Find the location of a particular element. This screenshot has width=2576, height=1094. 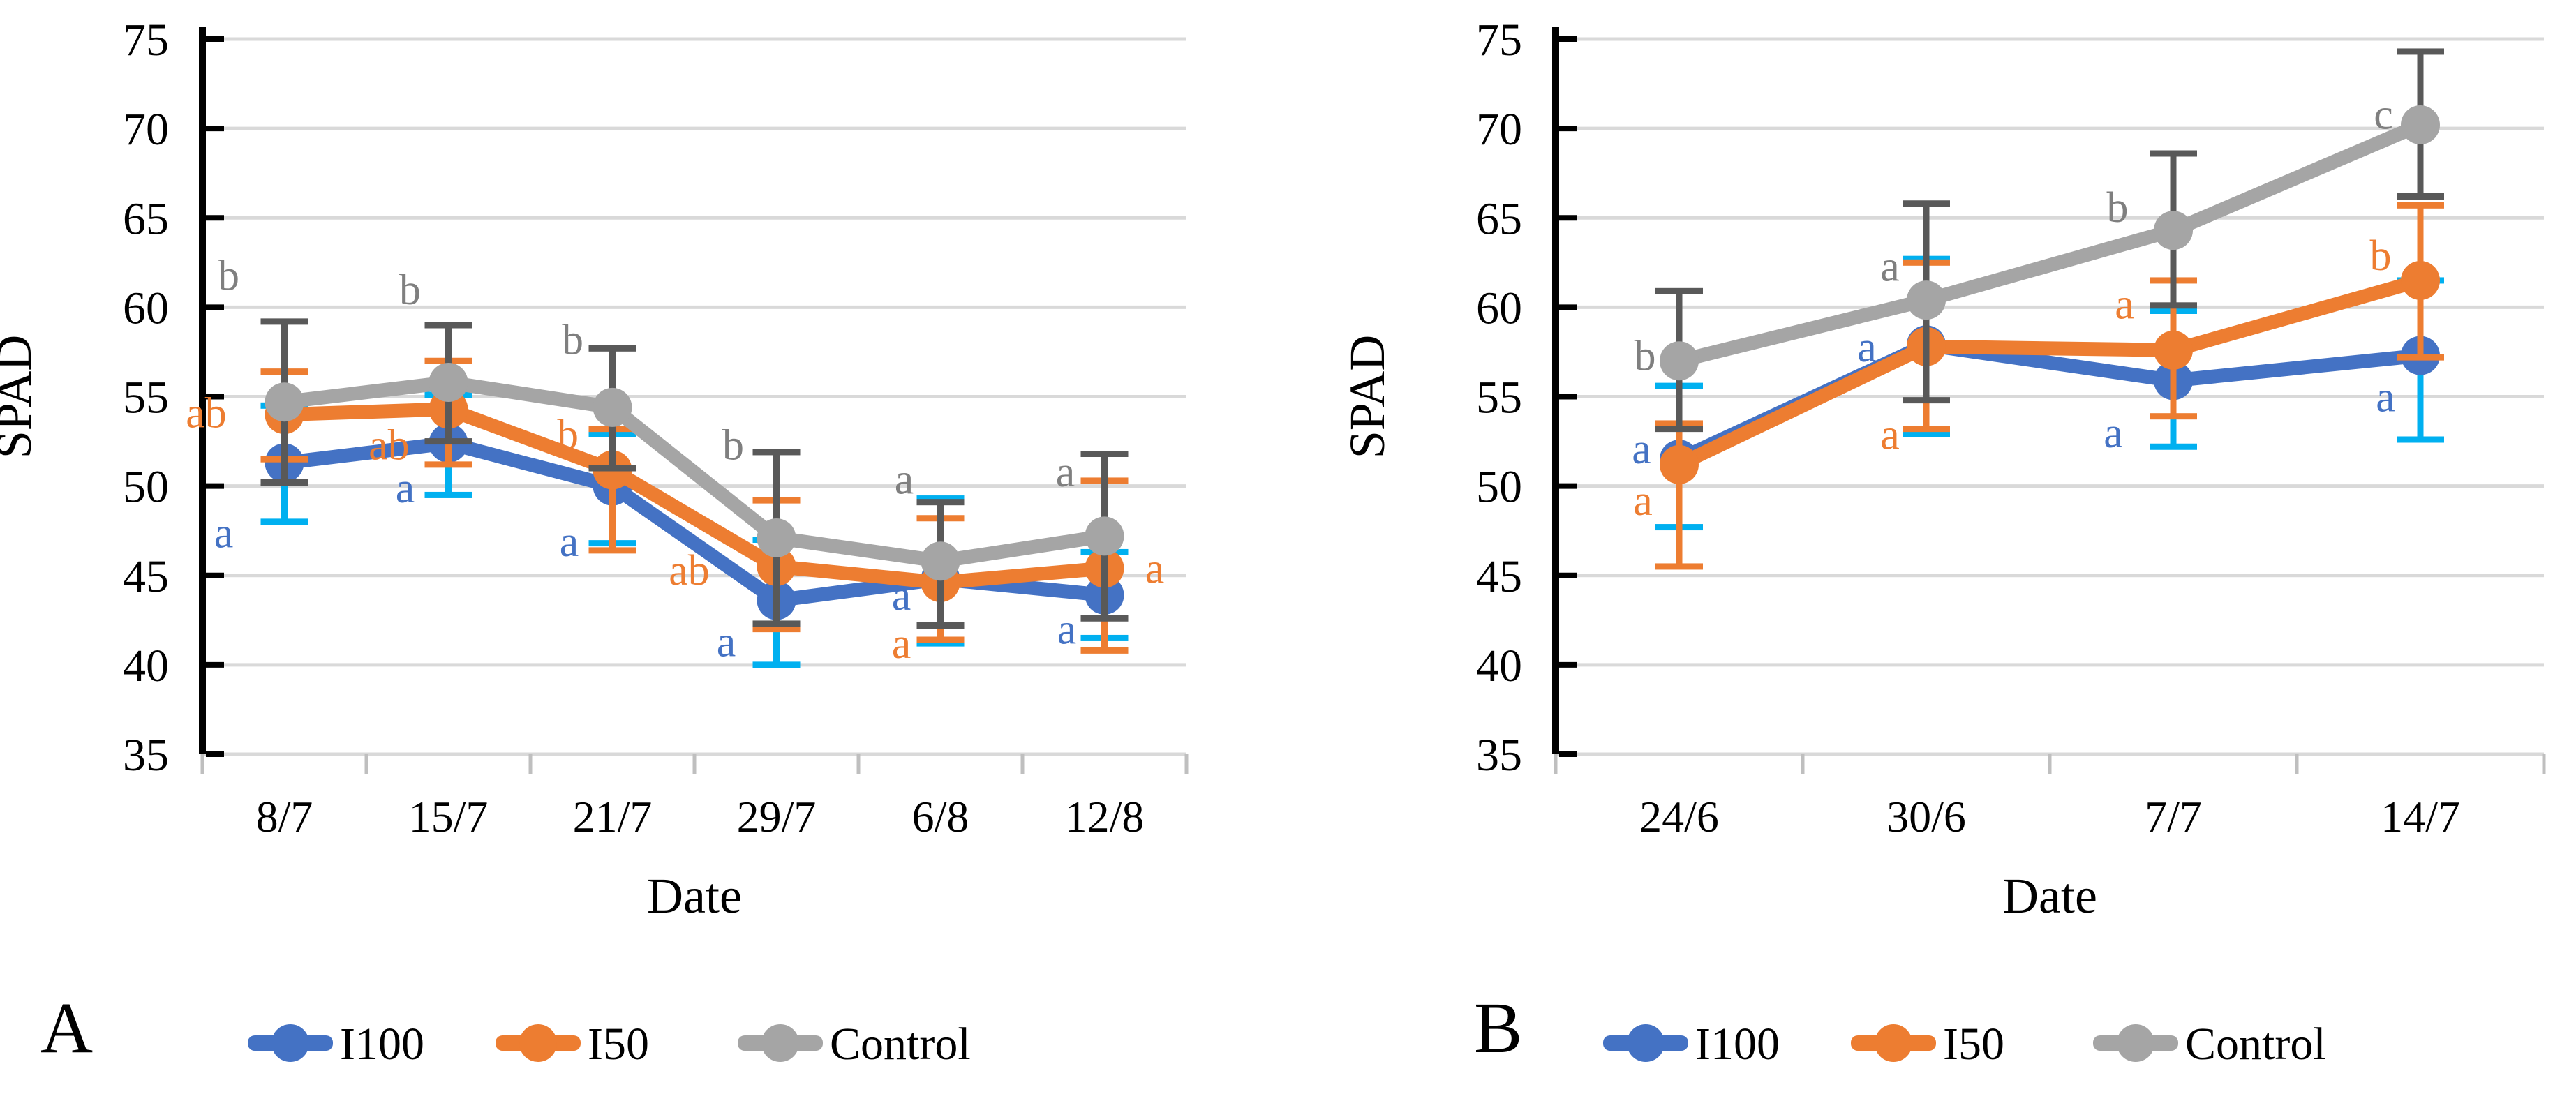

y-tick-label: 70 is located at coordinates (146, 130).